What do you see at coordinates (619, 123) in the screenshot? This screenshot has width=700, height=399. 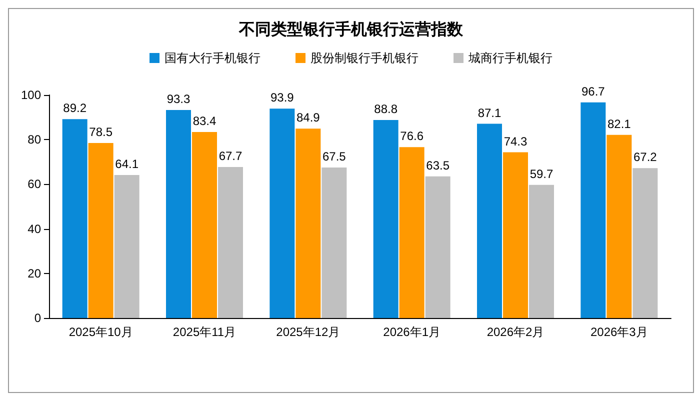 I see `data-label: 82.1` at bounding box center [619, 123].